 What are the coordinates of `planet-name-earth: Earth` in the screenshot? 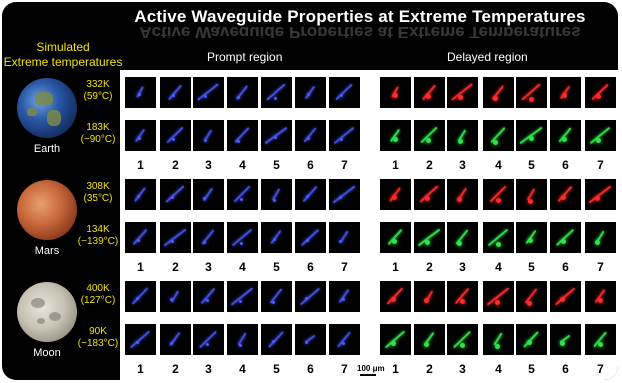 It's located at (47, 149).